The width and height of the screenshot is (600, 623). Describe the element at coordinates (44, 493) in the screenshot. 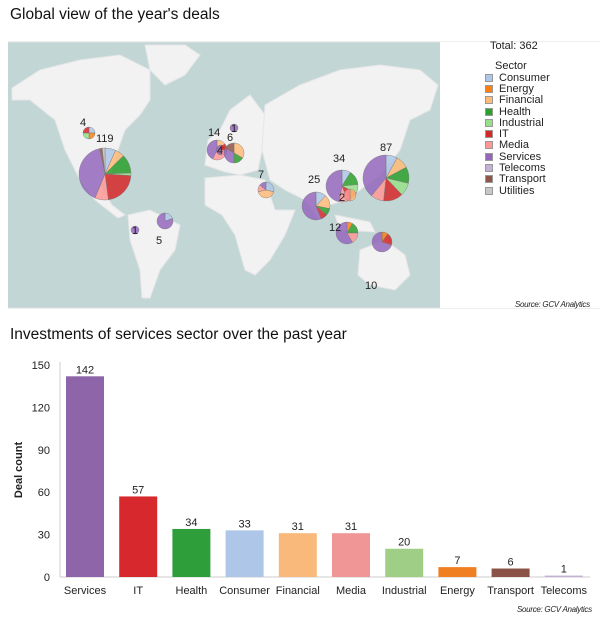

I see `y-tick-label: 60` at that location.